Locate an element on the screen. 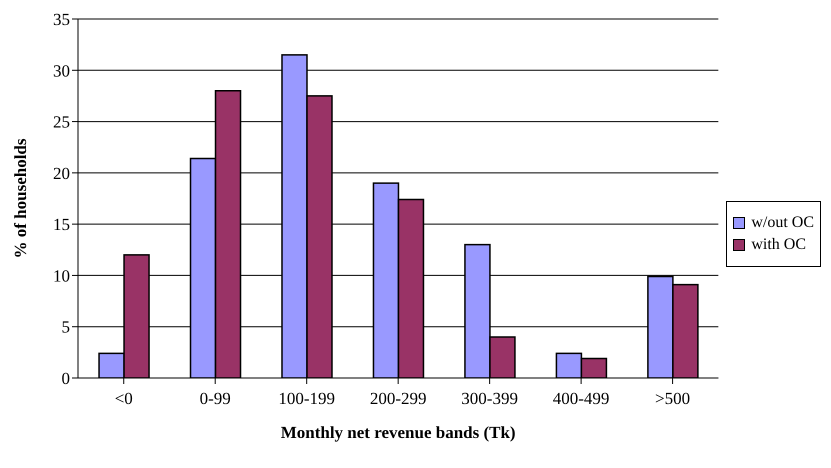 The height and width of the screenshot is (468, 831). y-tick-label: 35 is located at coordinates (61, 20).